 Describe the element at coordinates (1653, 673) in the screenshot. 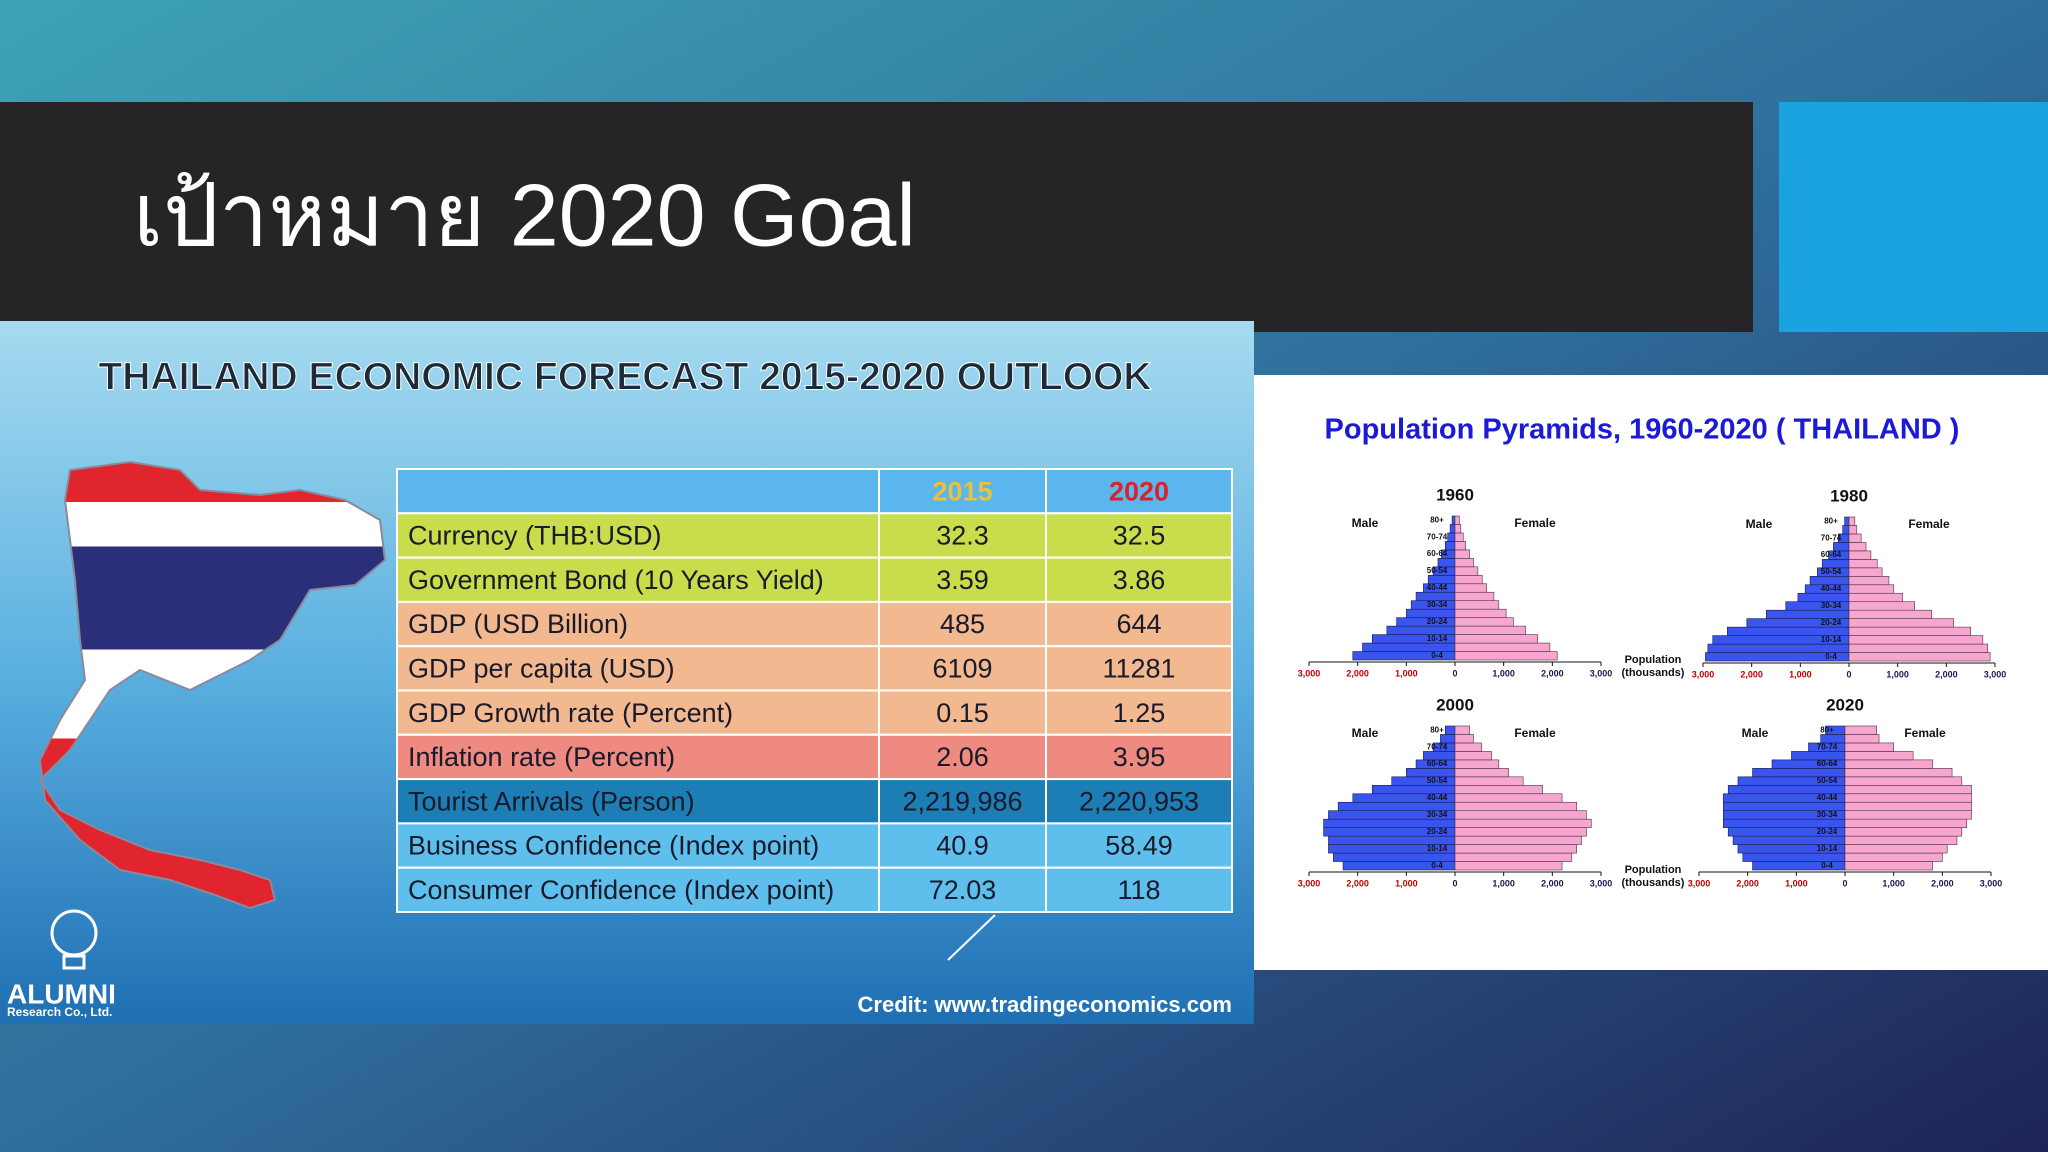

I see `axis-label: (thousands)` at that location.